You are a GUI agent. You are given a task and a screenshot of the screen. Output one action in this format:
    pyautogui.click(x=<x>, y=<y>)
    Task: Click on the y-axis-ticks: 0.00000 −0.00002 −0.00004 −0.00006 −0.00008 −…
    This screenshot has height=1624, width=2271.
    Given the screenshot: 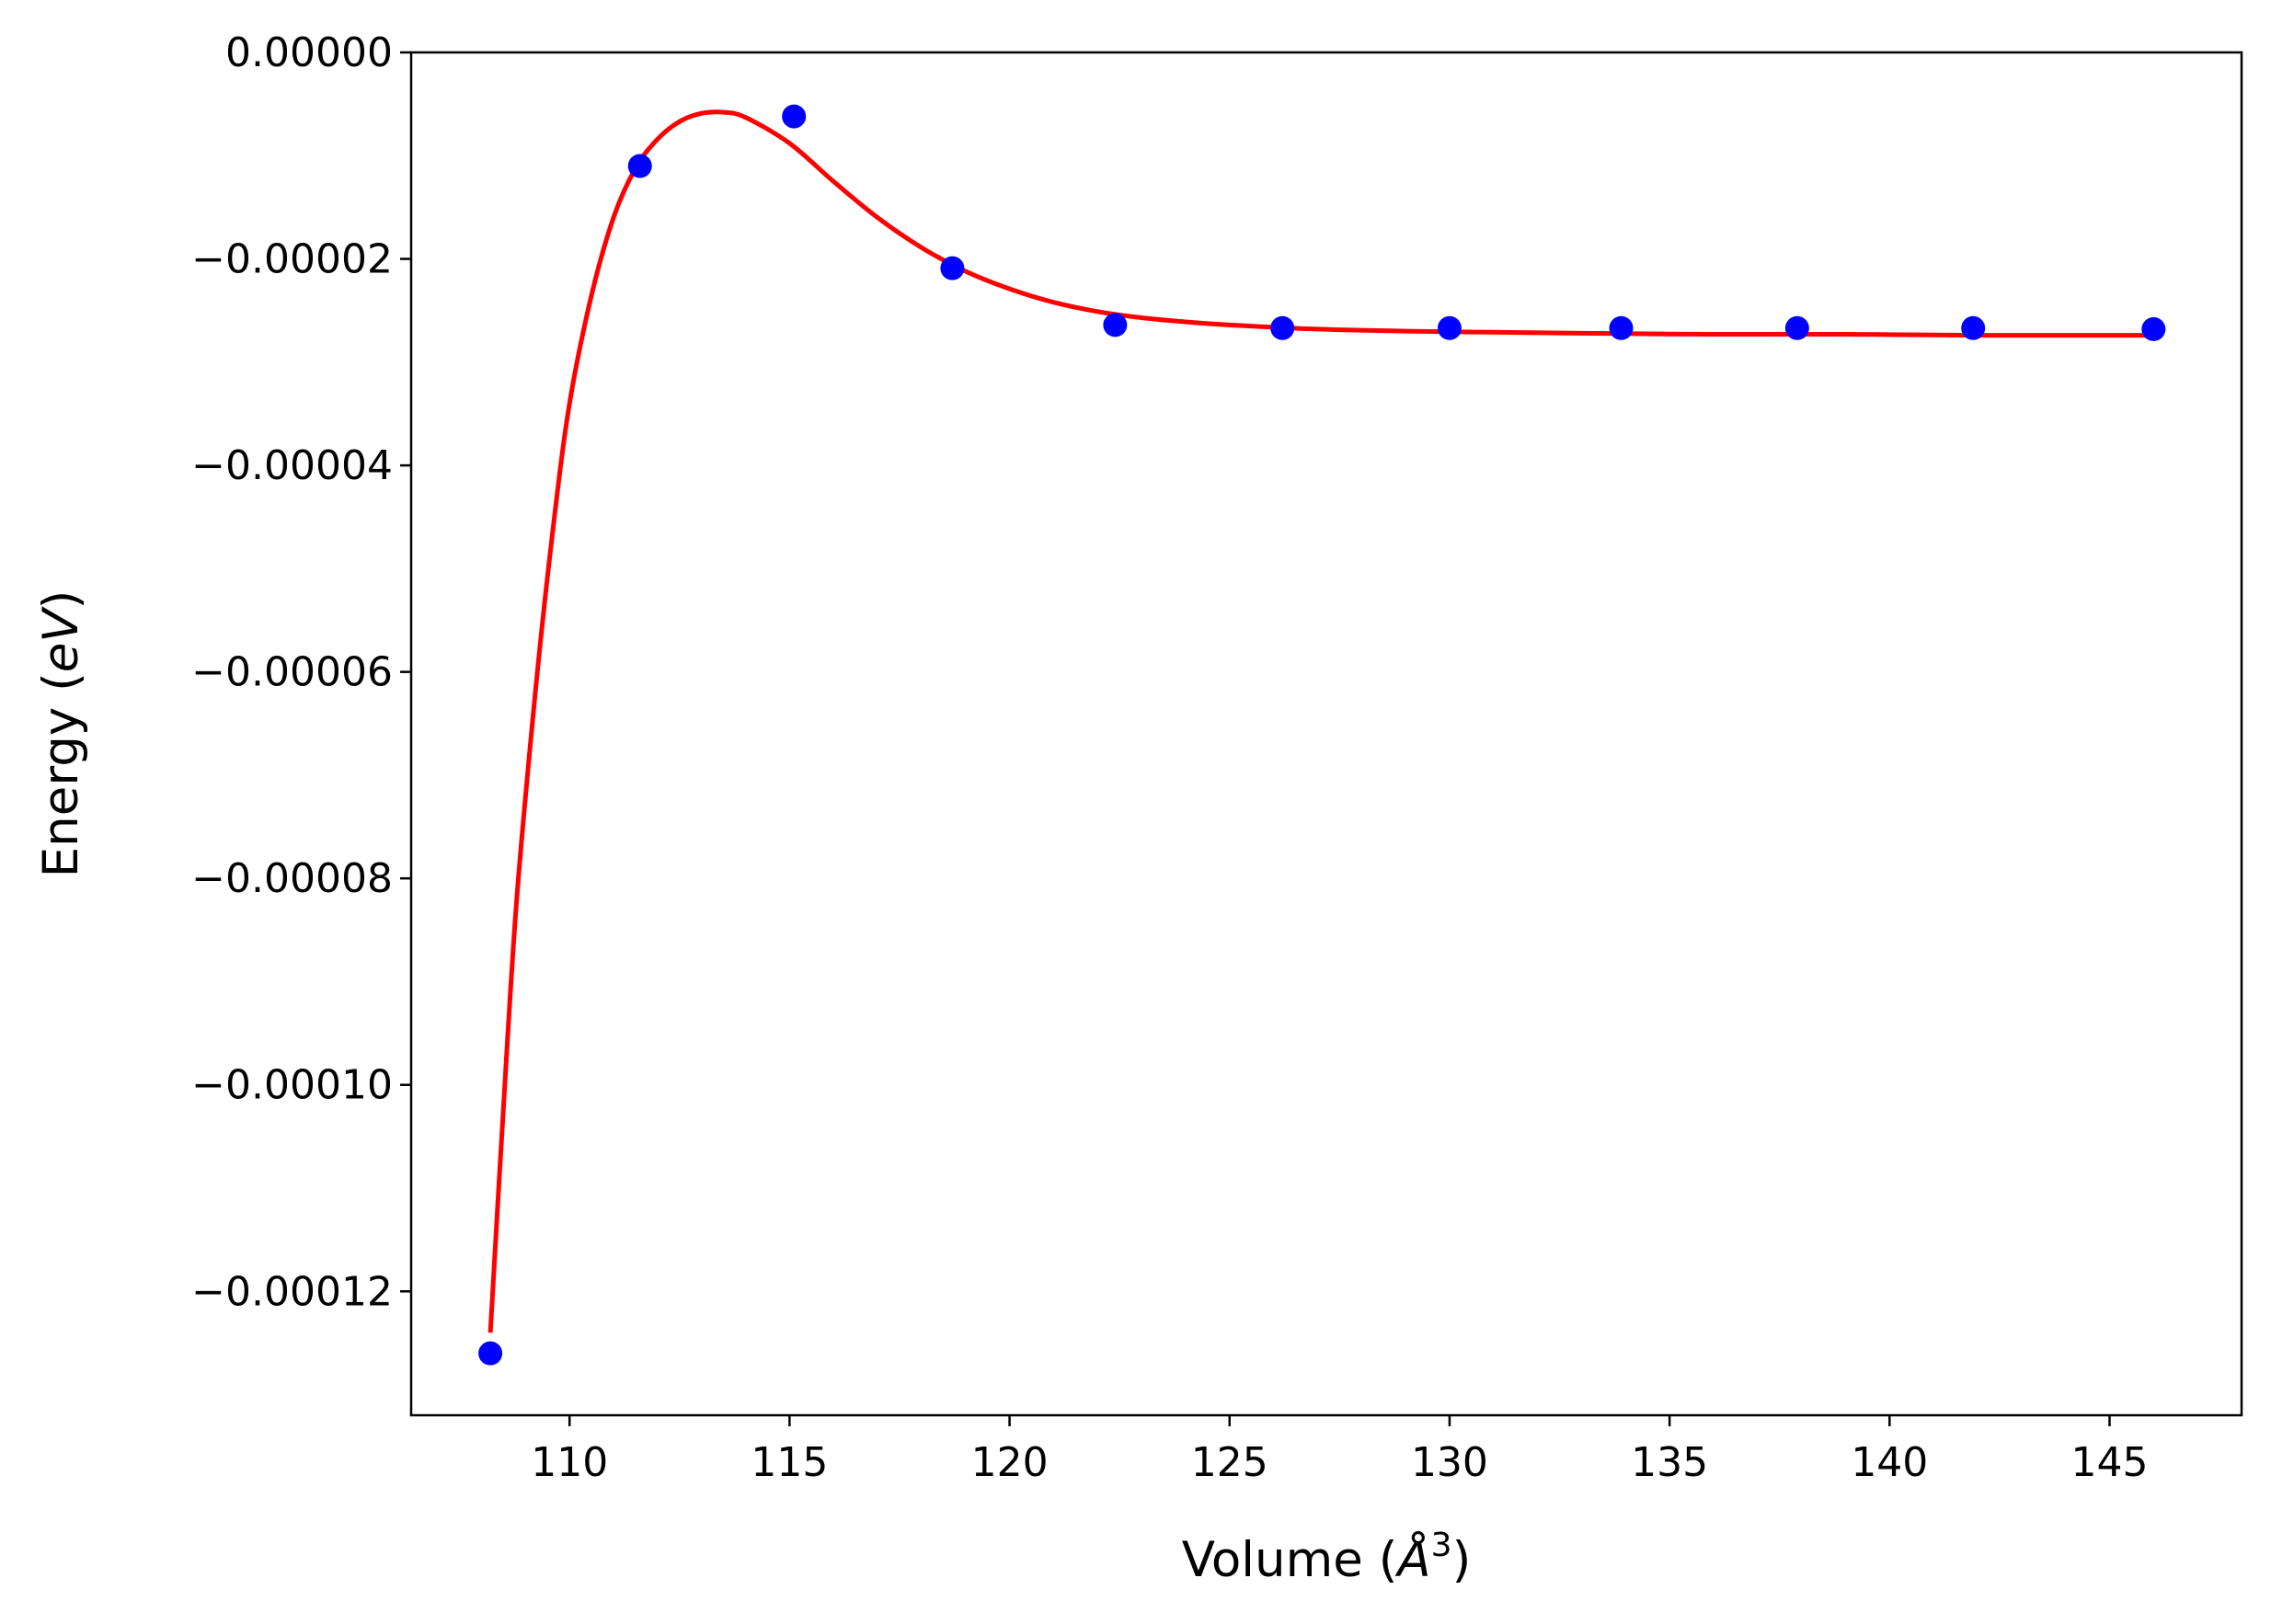 What is the action you would take?
    pyautogui.click(x=301, y=672)
    